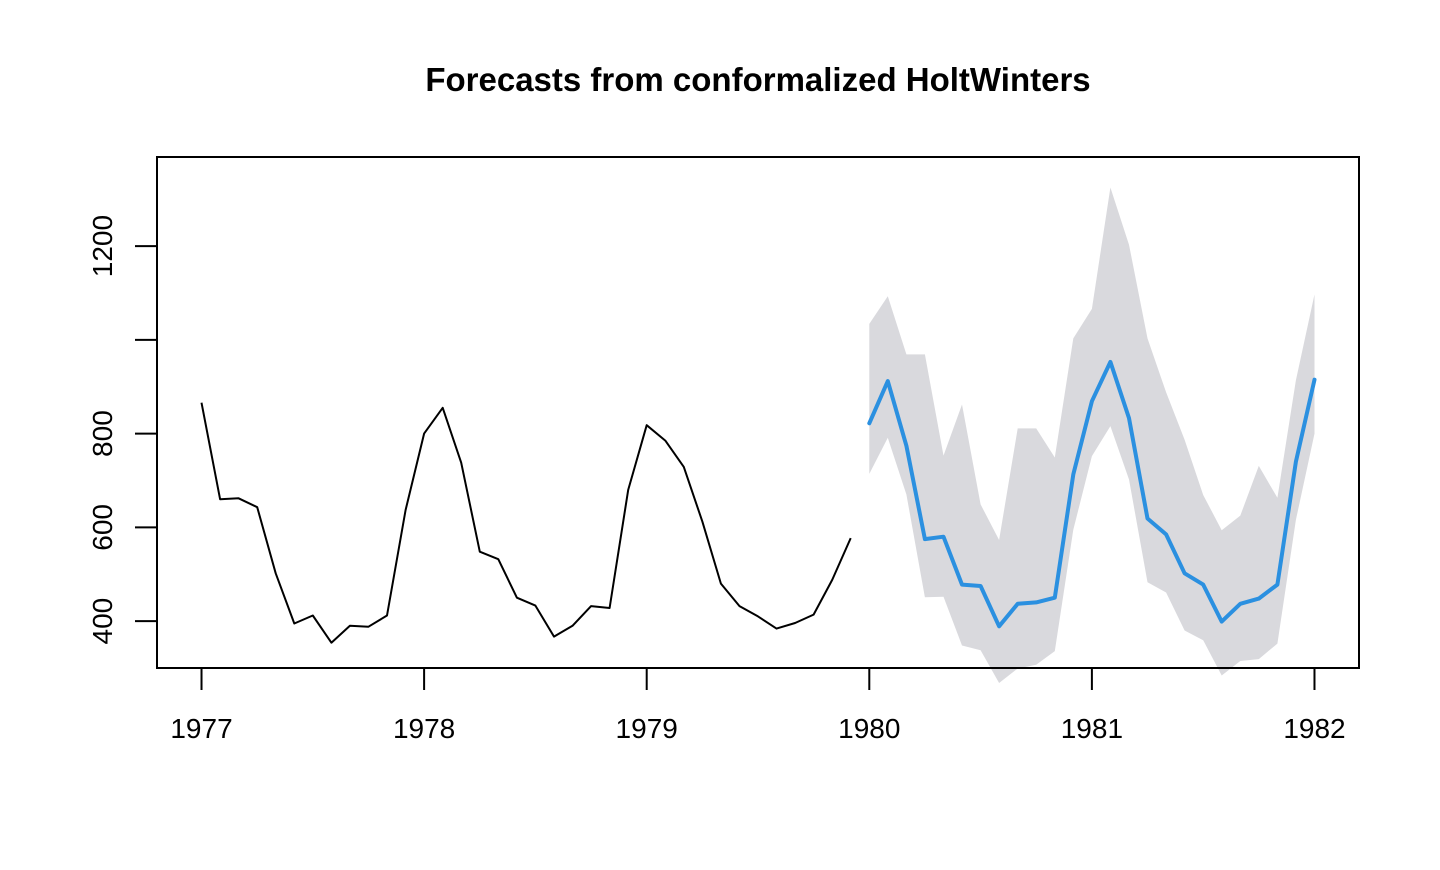  What do you see at coordinates (102, 527) in the screenshot?
I see `y-tick-label: 600` at bounding box center [102, 527].